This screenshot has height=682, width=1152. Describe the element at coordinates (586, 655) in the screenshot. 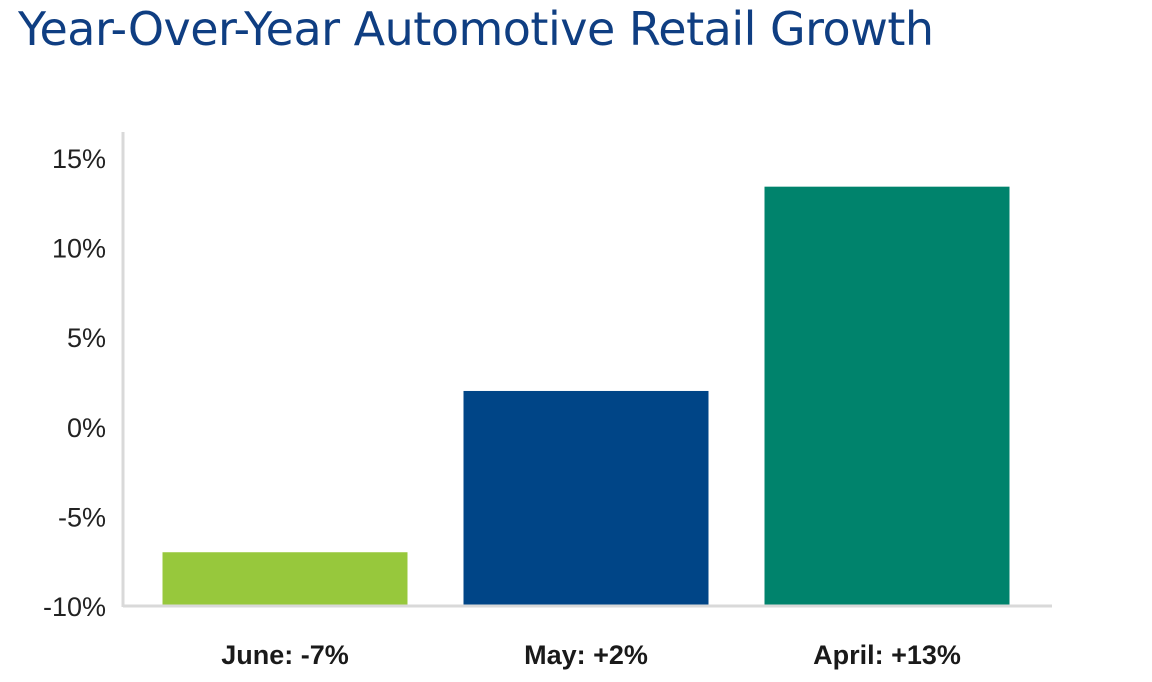

I see `x-category-label: May: +2%` at that location.